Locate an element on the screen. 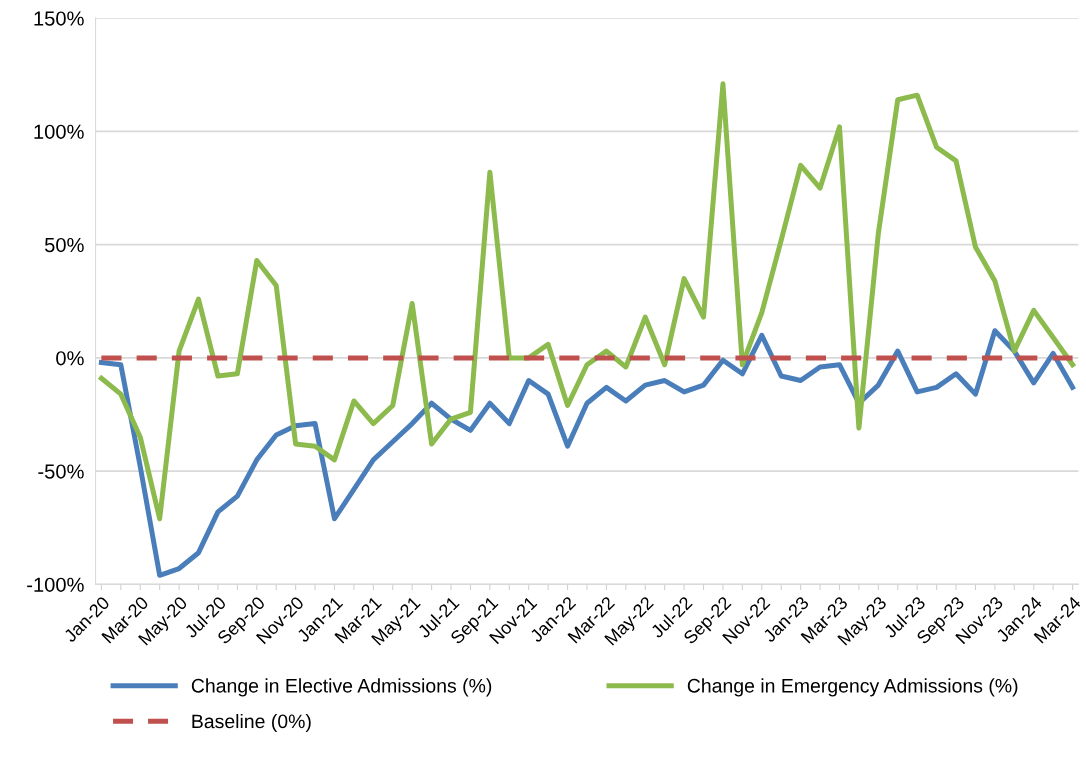 The image size is (1086, 757). y-tick-label: 100% is located at coordinates (59, 131).